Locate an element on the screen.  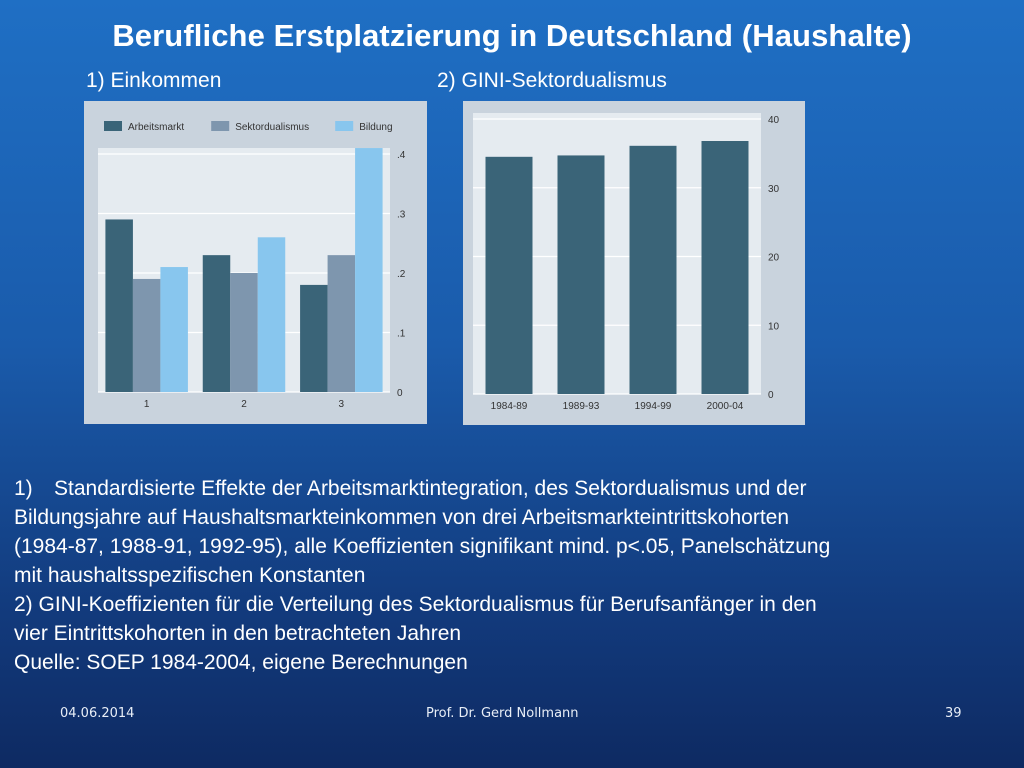
footer-author: Prof. Dr. Gerd Nollmann is located at coordinates (502, 713).